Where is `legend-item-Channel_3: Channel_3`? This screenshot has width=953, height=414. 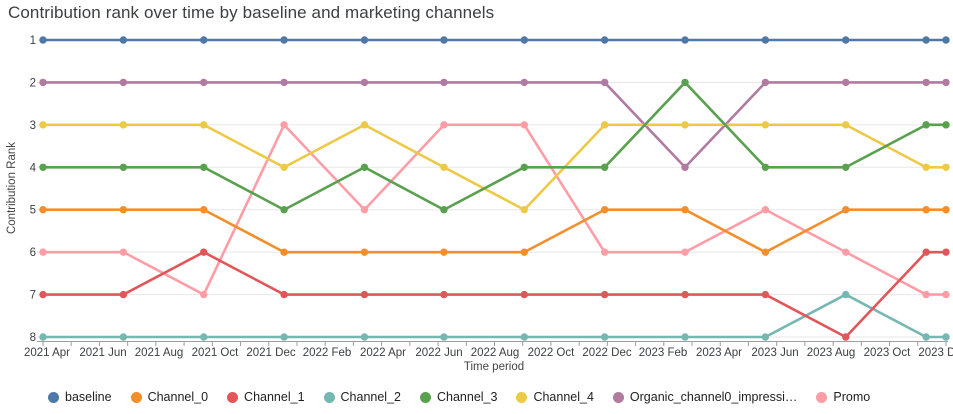 legend-item-Channel_3: Channel_3 is located at coordinates (458, 397).